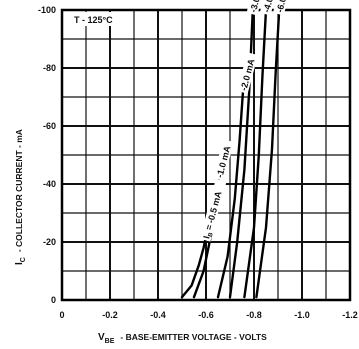 Image resolution: width=359 pixels, height=349 pixels. Describe the element at coordinates (214, 207) in the screenshot. I see `curve-label-value: -0.5 mA` at that location.